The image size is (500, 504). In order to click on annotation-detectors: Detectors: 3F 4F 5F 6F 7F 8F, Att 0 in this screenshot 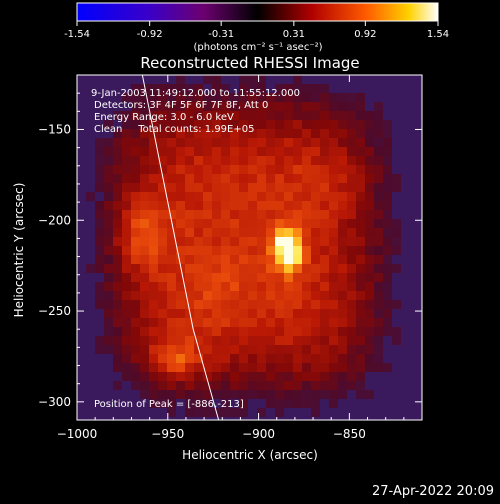, I will do `click(181, 105)`.